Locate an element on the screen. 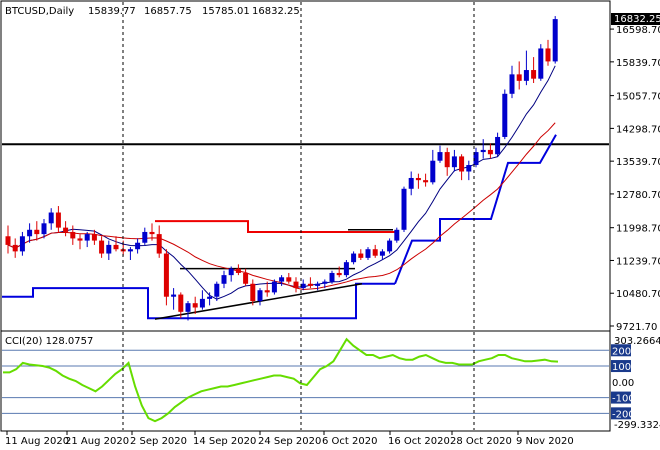 The image size is (660, 450). header-close: 16832.25 is located at coordinates (276, 11).